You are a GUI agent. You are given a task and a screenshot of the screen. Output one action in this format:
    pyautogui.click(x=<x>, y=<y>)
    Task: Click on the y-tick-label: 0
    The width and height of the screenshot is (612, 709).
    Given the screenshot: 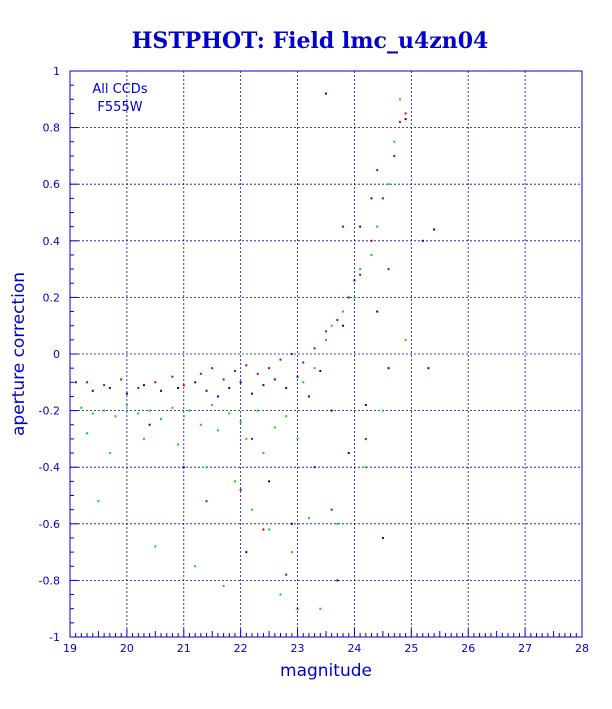 What is the action you would take?
    pyautogui.click(x=56, y=354)
    